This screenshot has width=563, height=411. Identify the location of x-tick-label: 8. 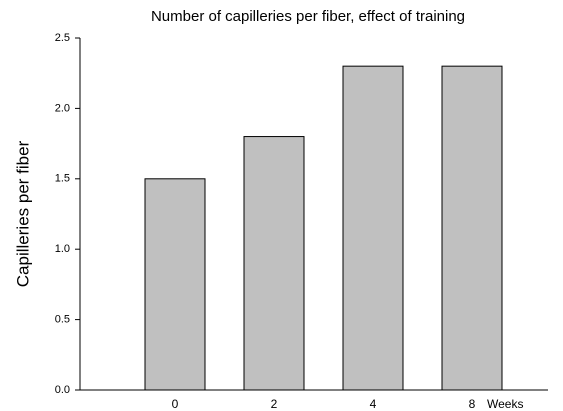
(472, 404).